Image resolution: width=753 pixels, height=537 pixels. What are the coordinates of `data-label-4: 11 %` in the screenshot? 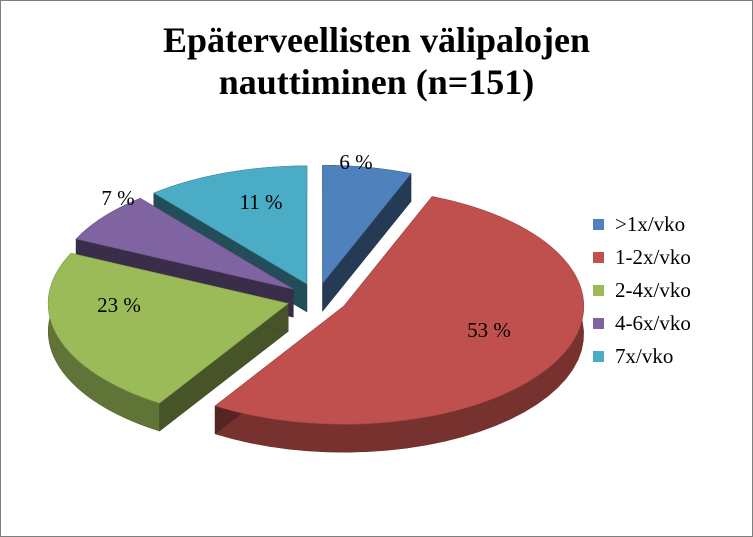 It's located at (261, 202).